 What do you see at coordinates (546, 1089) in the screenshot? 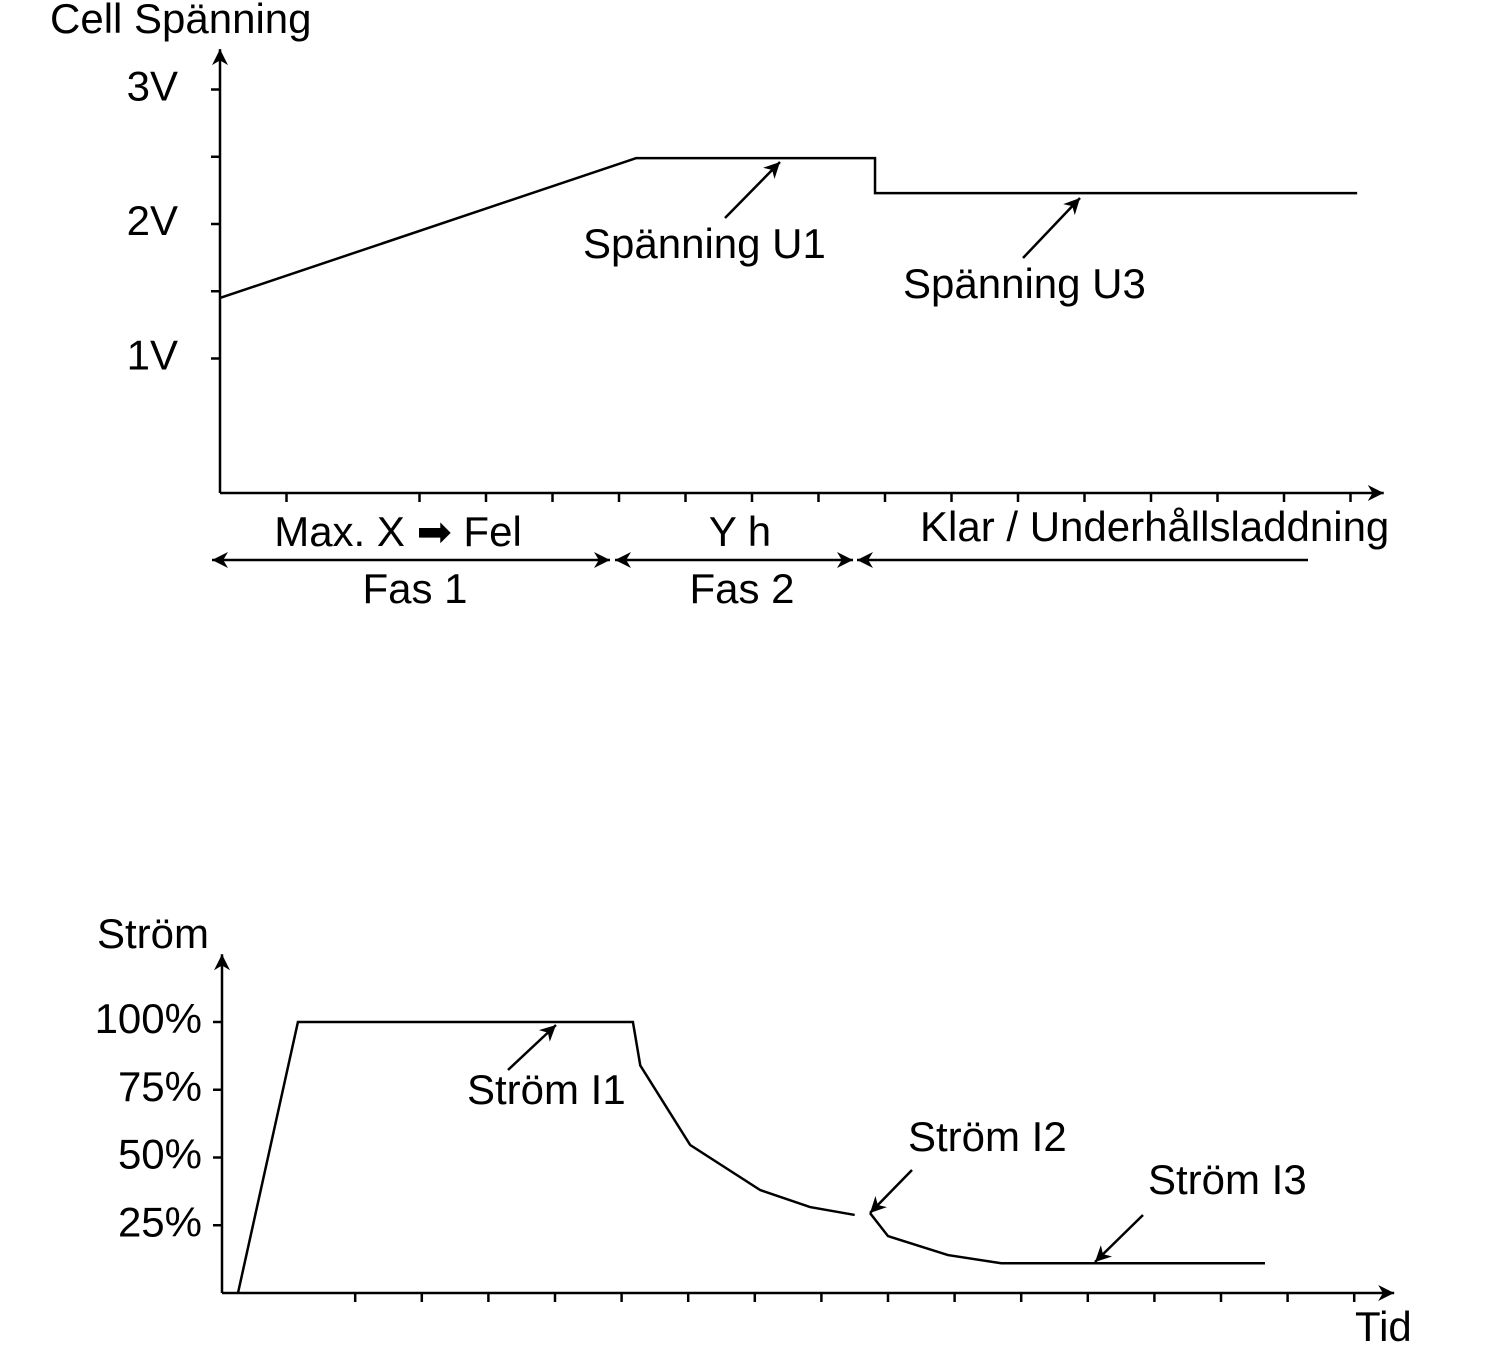
I see `annotation: Ström I1` at bounding box center [546, 1089].